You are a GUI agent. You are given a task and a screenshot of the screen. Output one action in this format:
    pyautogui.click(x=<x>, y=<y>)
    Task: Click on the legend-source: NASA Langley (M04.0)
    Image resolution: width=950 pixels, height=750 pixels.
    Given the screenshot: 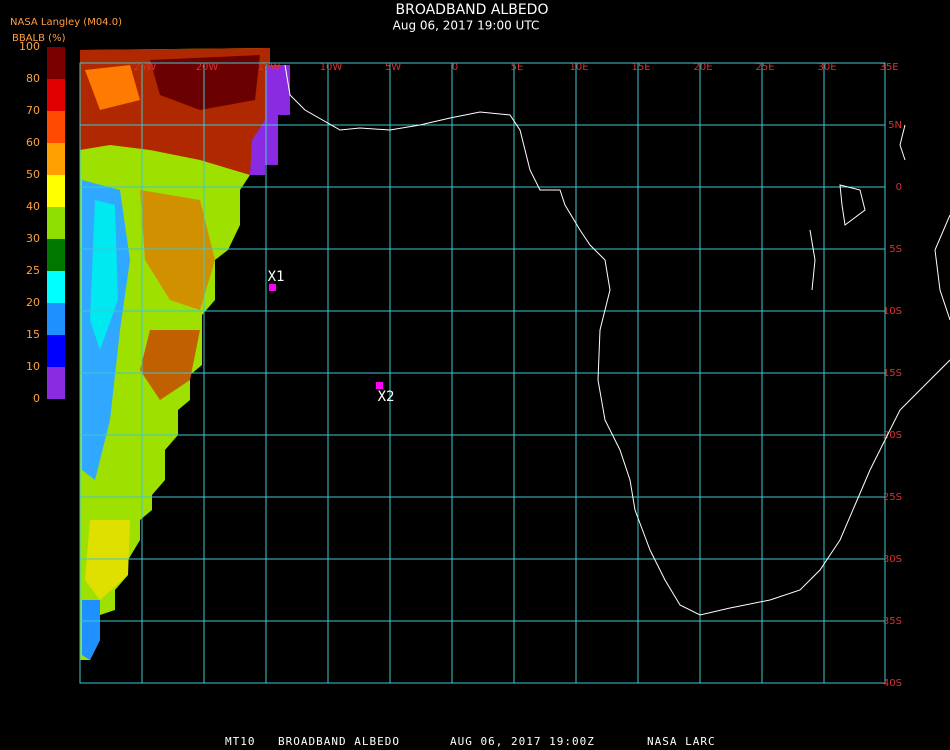 What is the action you would take?
    pyautogui.click(x=66, y=22)
    